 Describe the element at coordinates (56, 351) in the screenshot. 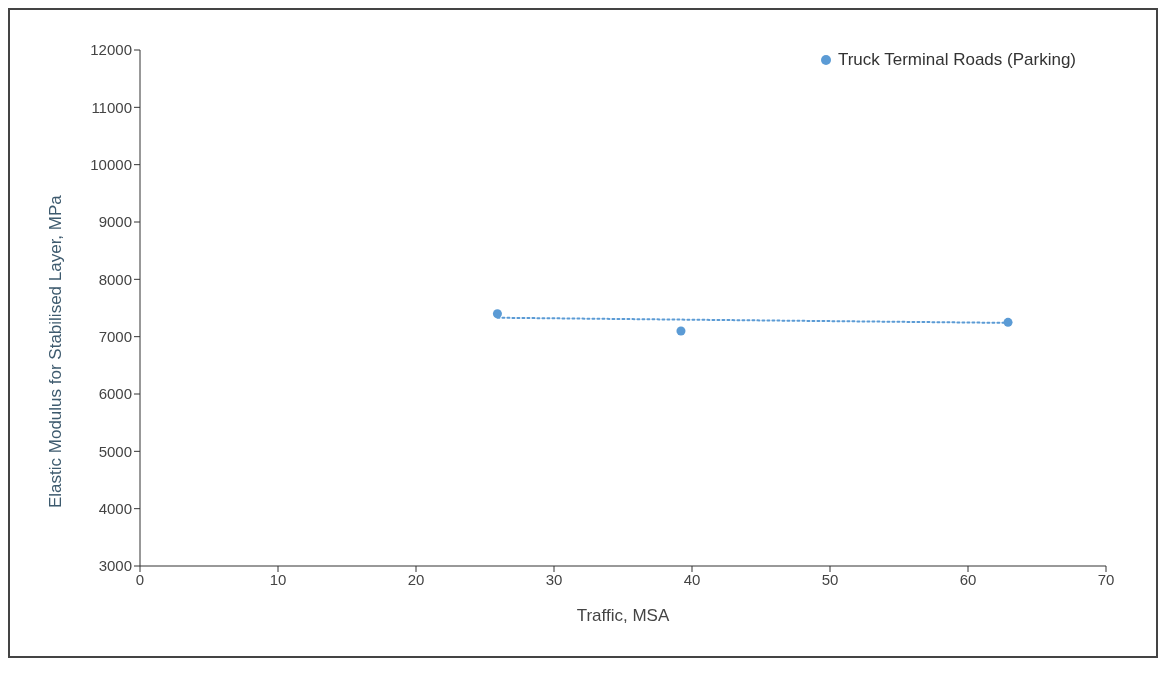

I see `y-axis-title: Elastic Modulus for Stabilised Layer, MPa` at that location.